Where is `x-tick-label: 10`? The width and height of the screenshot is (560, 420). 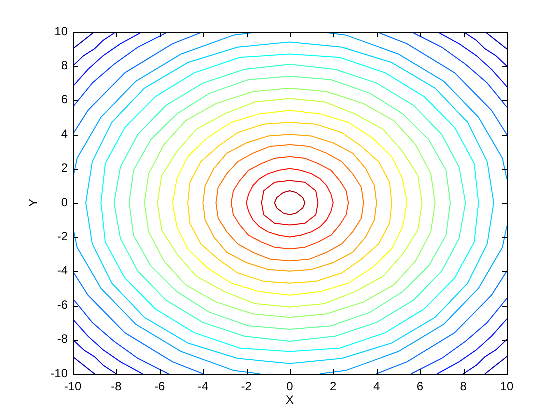
x-tick-label: 10 is located at coordinates (507, 387).